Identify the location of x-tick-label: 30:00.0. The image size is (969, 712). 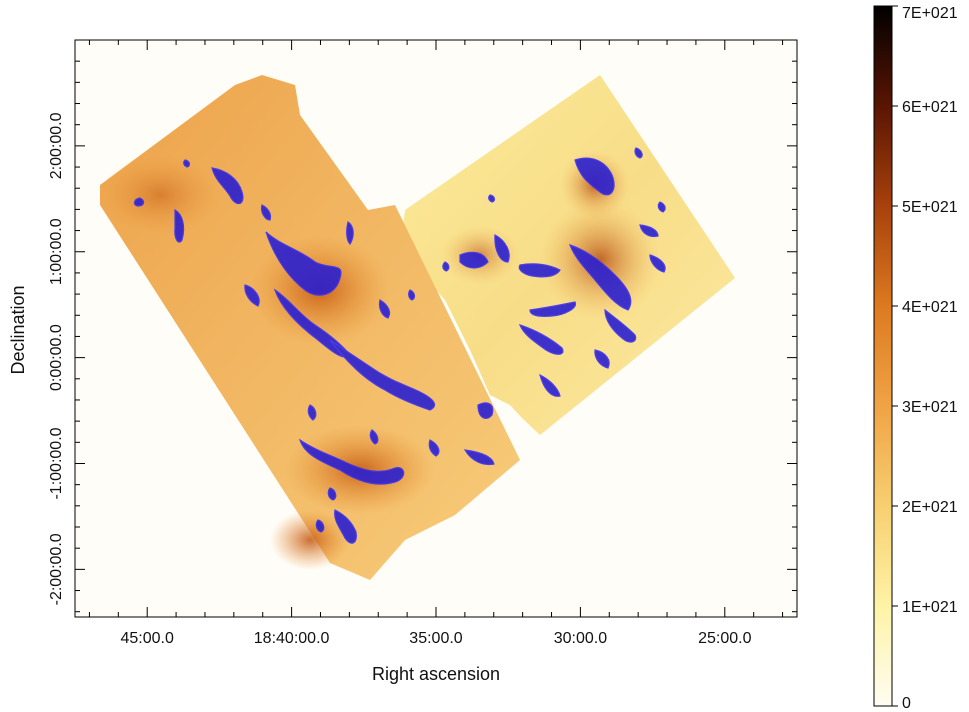
(580, 638).